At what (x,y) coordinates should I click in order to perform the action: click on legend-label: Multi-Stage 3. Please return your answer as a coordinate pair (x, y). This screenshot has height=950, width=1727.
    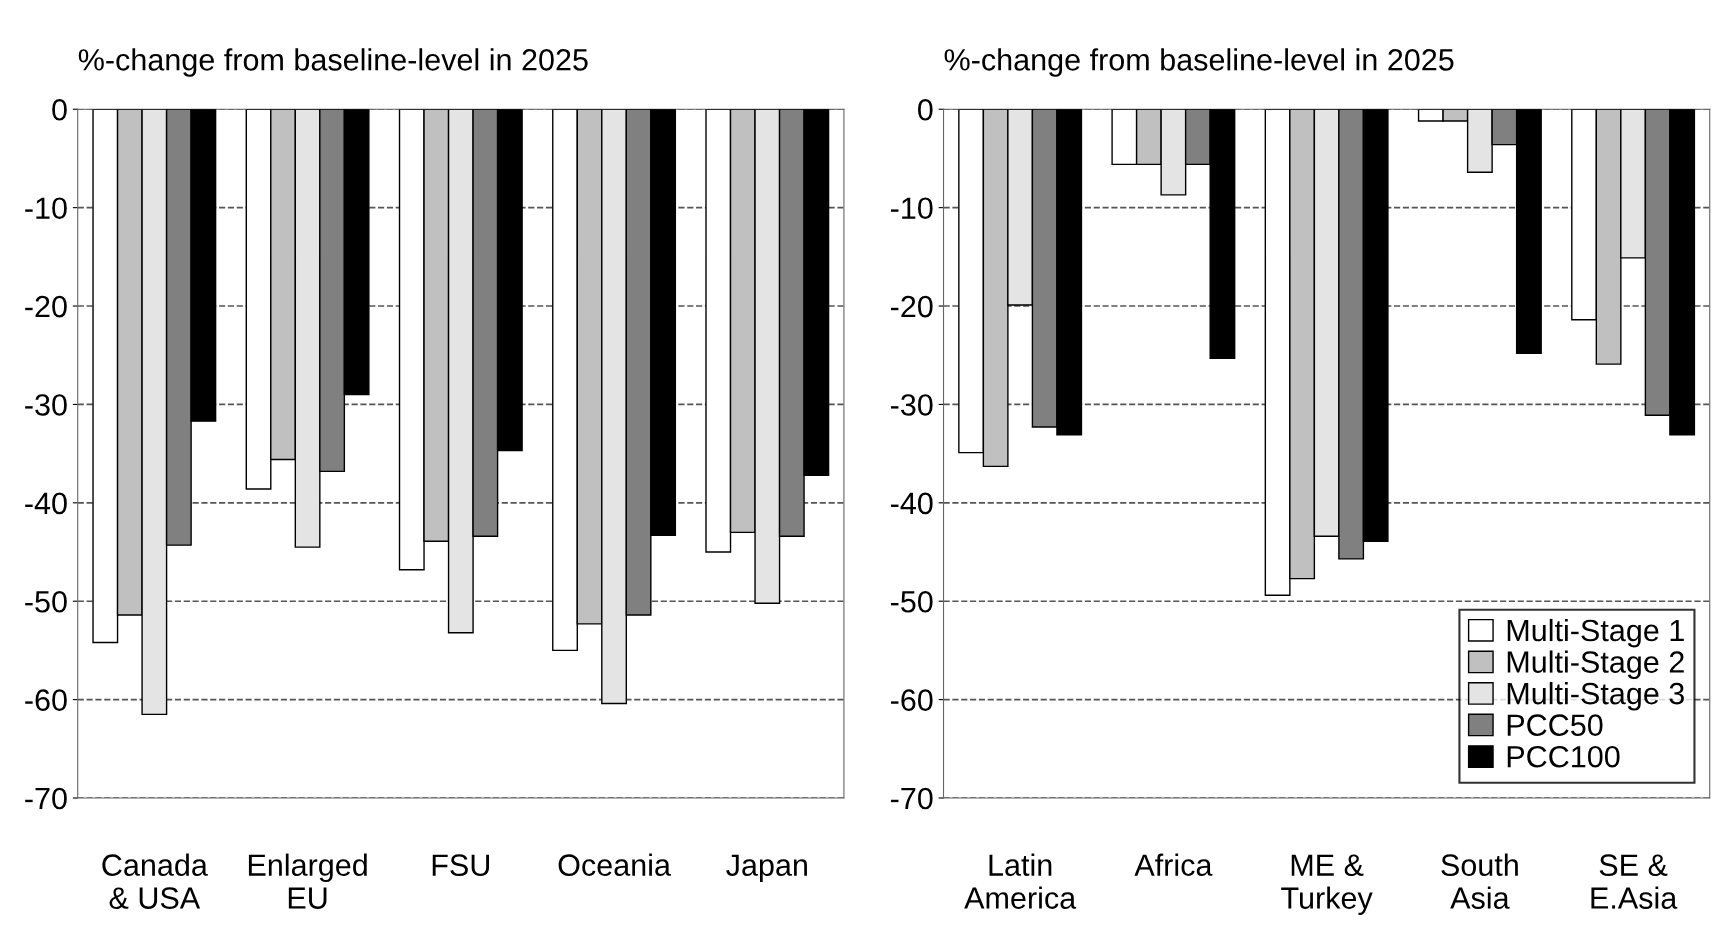
    Looking at the image, I should click on (1595, 696).